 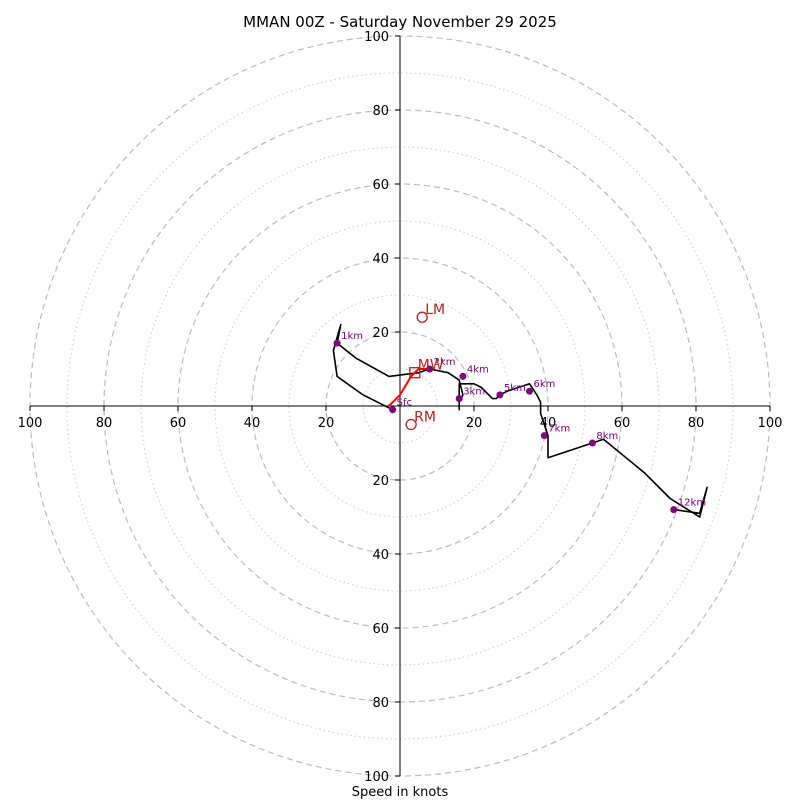 I want to click on wind-trace, so click(x=520, y=420).